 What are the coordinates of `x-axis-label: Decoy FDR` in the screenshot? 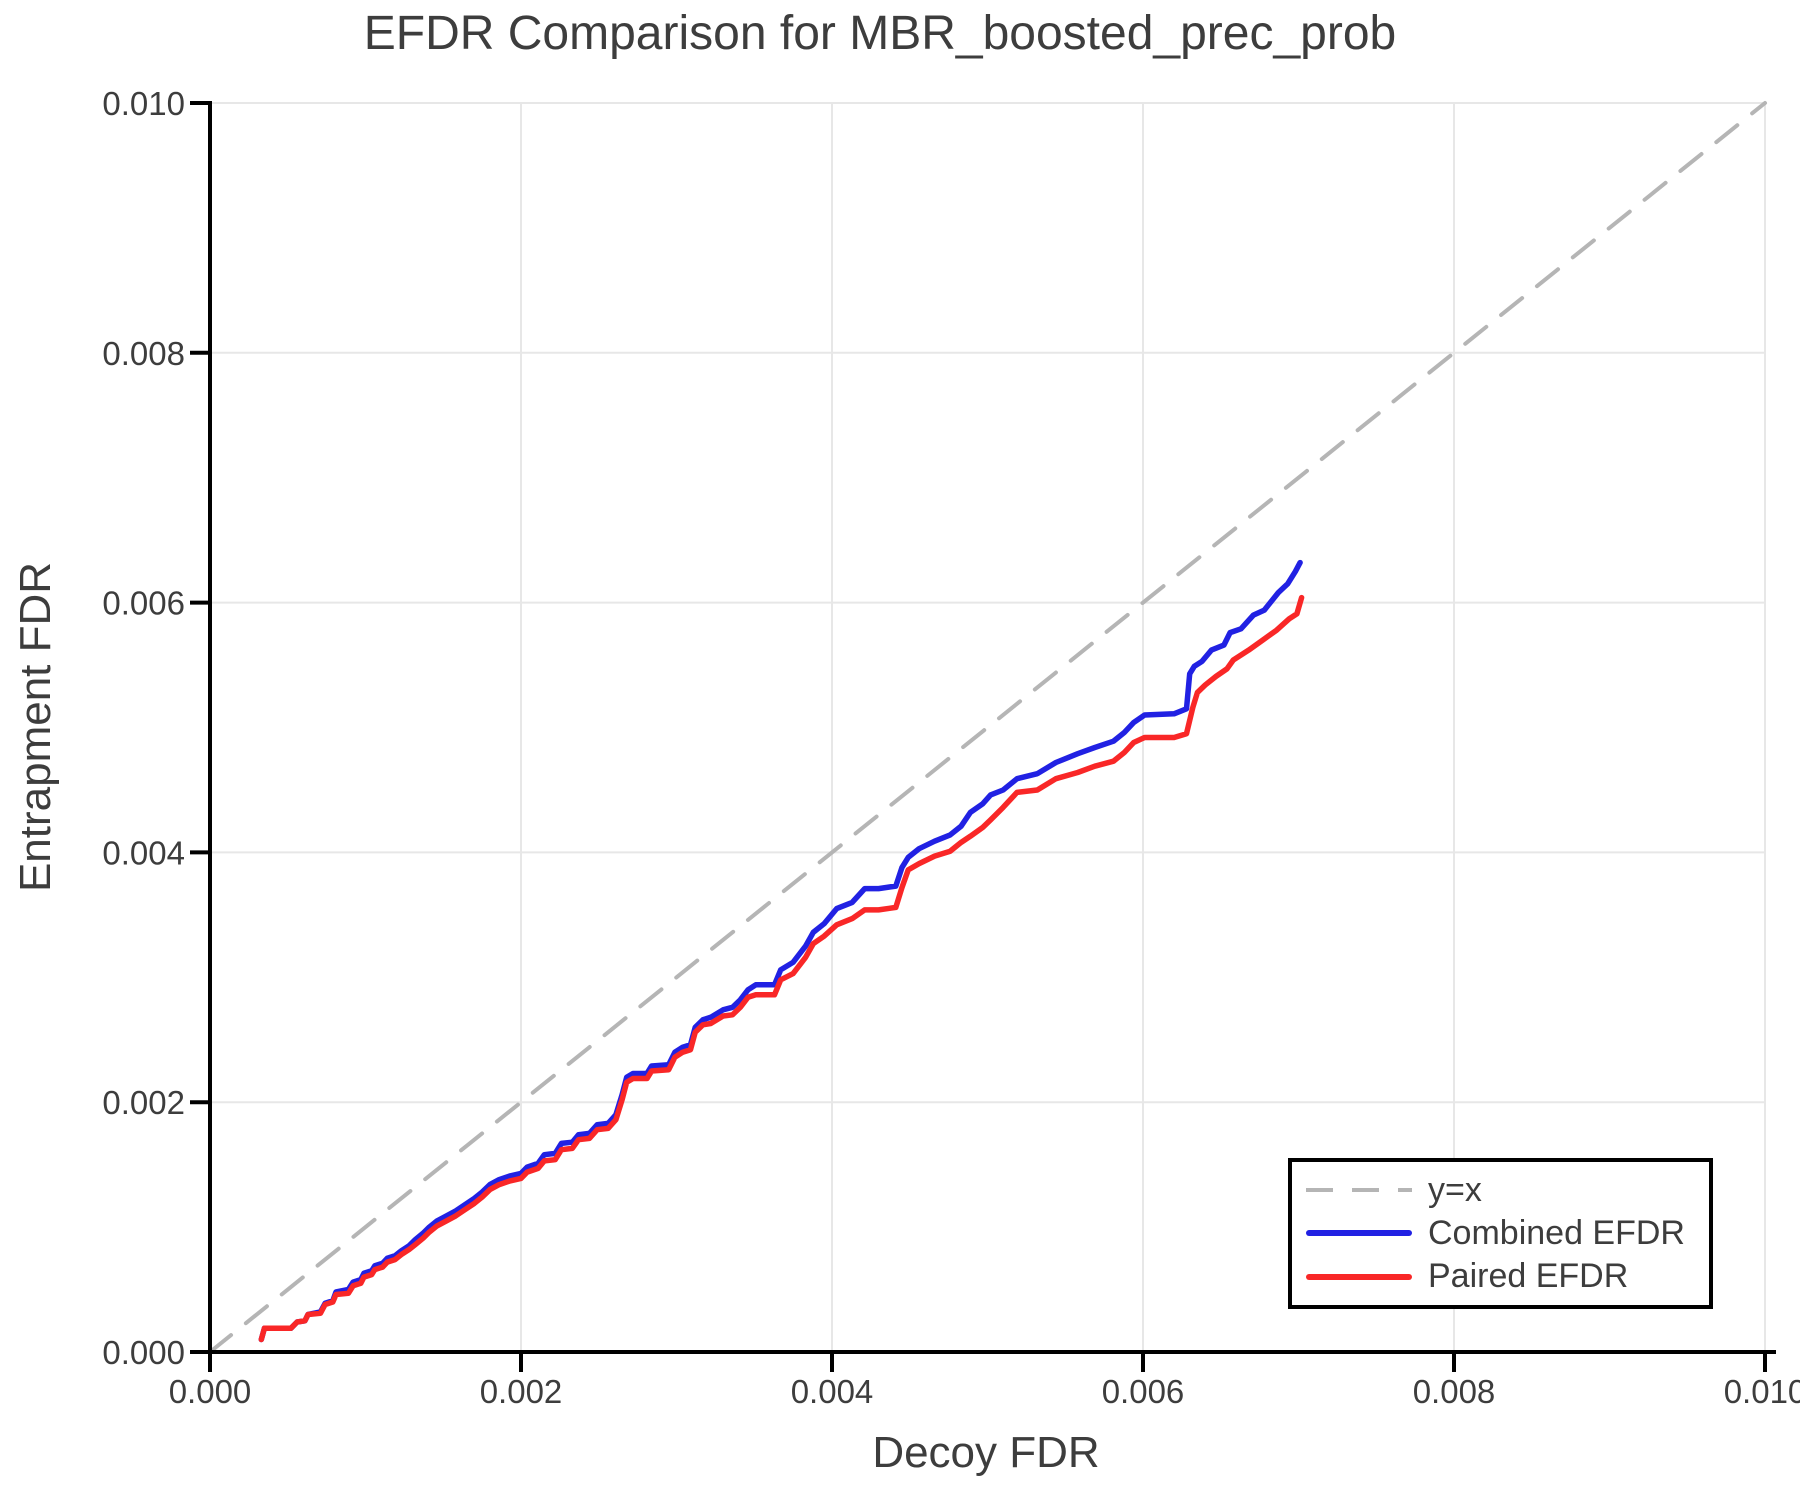 It's located at (986, 1452).